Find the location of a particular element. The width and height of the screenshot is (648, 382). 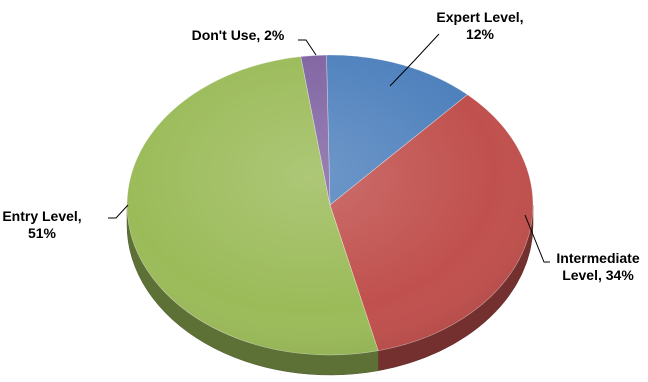

slice-label-1: Intermediate Level, 34% is located at coordinates (597, 266).